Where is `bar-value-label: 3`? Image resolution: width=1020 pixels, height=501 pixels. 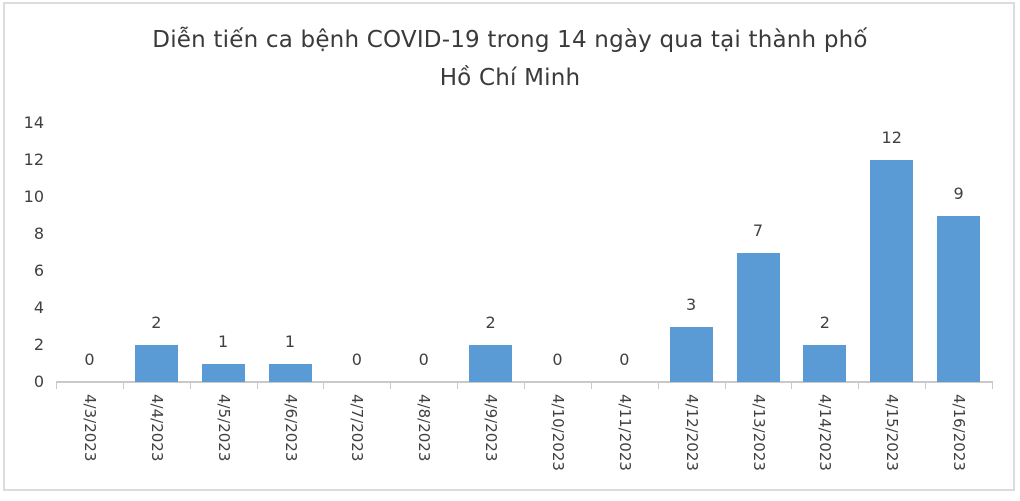
bar-value-label: 3 is located at coordinates (691, 304).